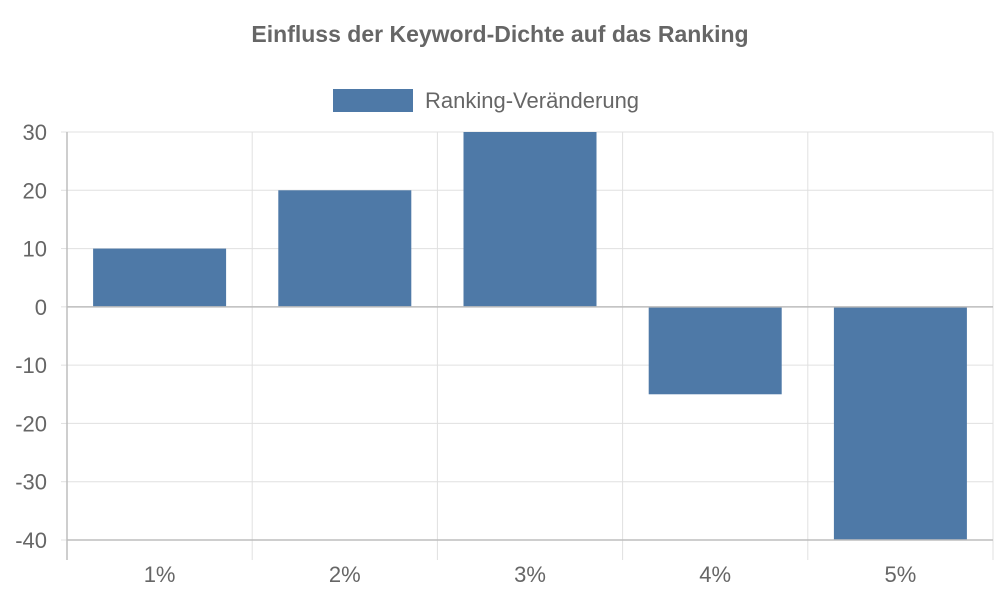 The image size is (1000, 600). I want to click on y-tick-label: 20, so click(35, 190).